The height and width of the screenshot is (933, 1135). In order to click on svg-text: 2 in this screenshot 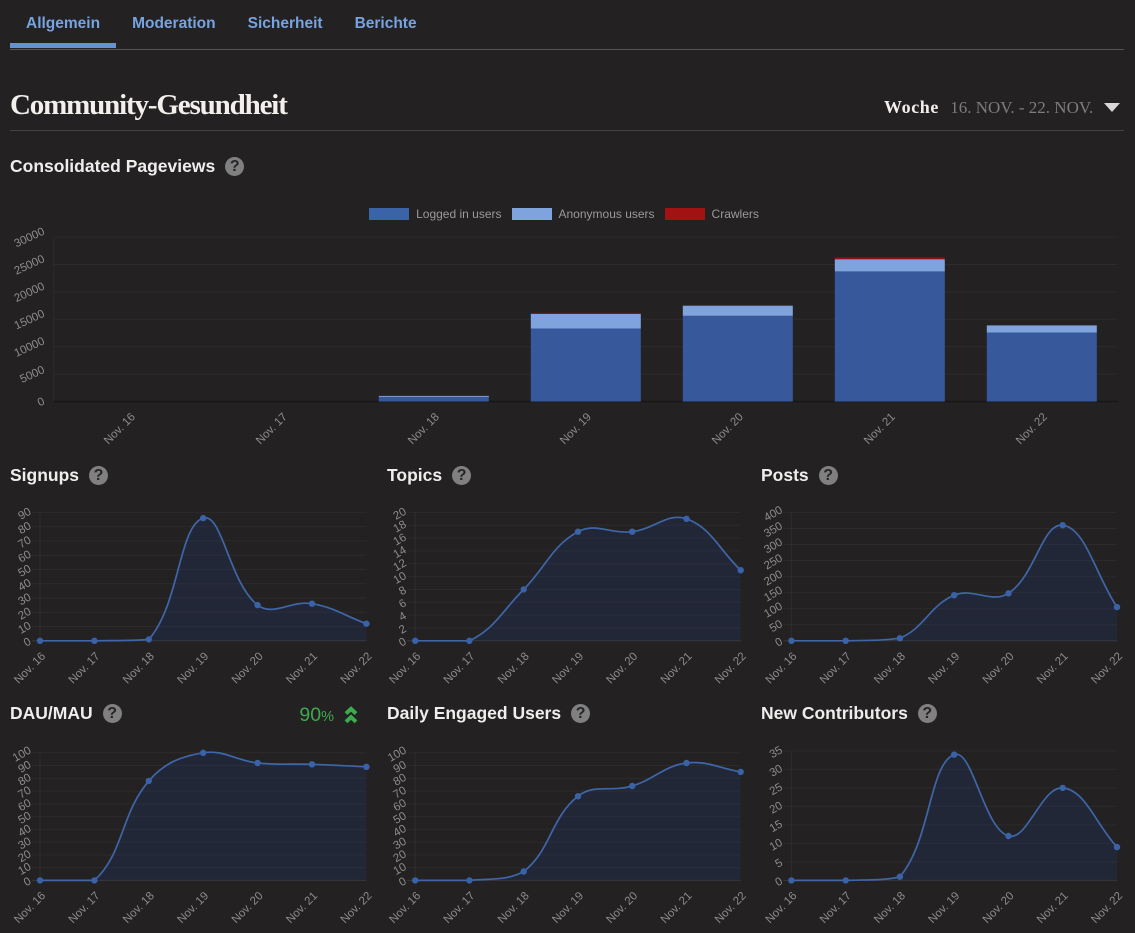, I will do `click(403, 630)`.